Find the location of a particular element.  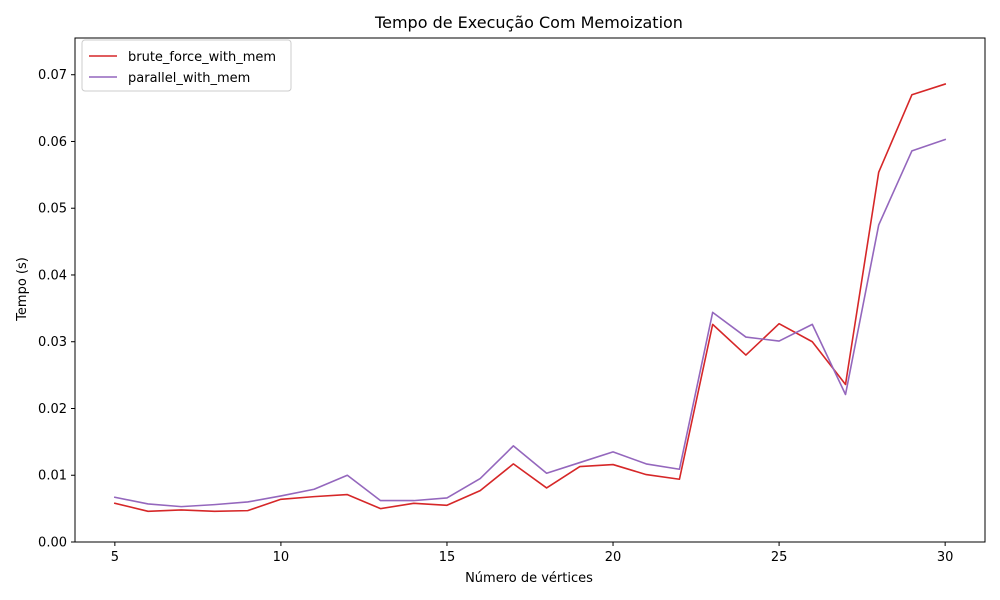

y-tick-label: 0.05 is located at coordinates (52, 209).